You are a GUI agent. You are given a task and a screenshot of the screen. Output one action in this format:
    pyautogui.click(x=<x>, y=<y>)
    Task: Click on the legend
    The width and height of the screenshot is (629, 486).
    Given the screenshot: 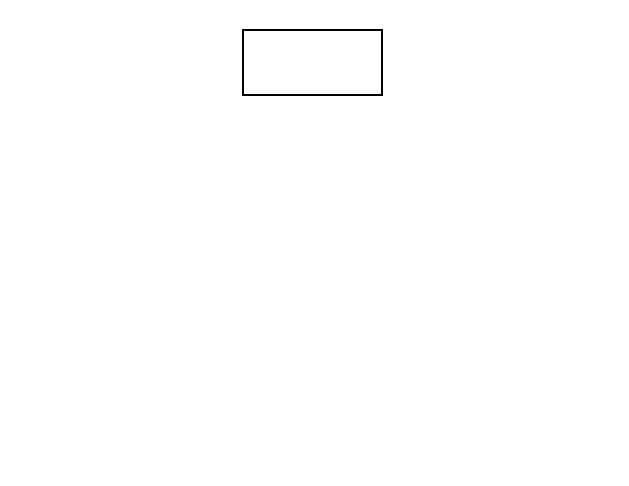 What is the action you would take?
    pyautogui.click(x=312, y=62)
    